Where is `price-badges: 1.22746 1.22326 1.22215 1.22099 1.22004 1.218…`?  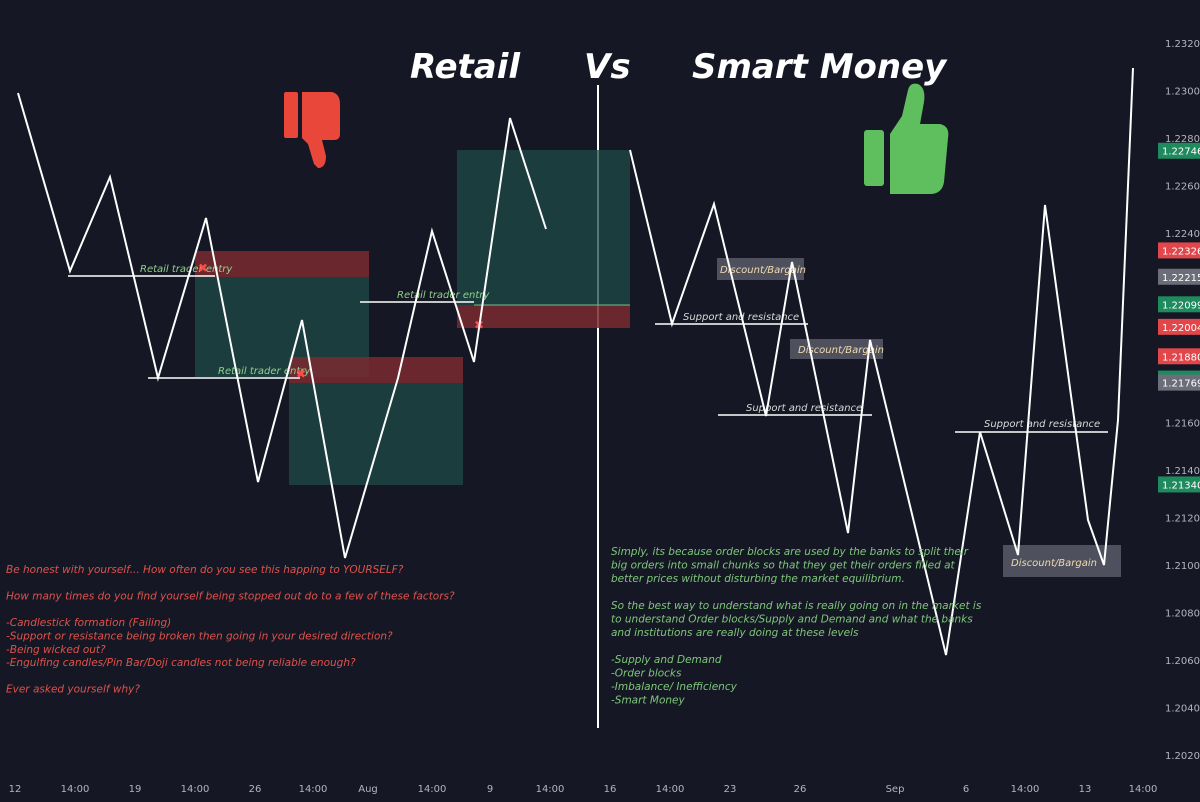
price-badges: 1.22746 1.22326 1.22215 1.22099 1.22004 1.218… is located at coordinates (1179, 317).